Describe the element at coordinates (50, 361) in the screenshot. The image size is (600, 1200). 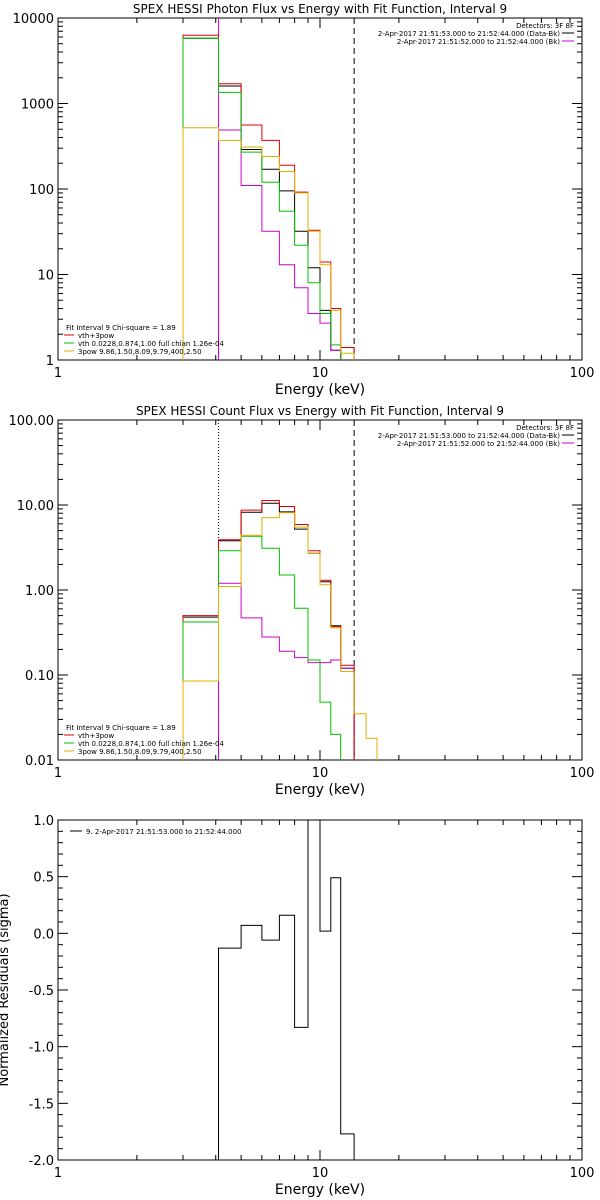
I see `y-tick-label: 1` at that location.